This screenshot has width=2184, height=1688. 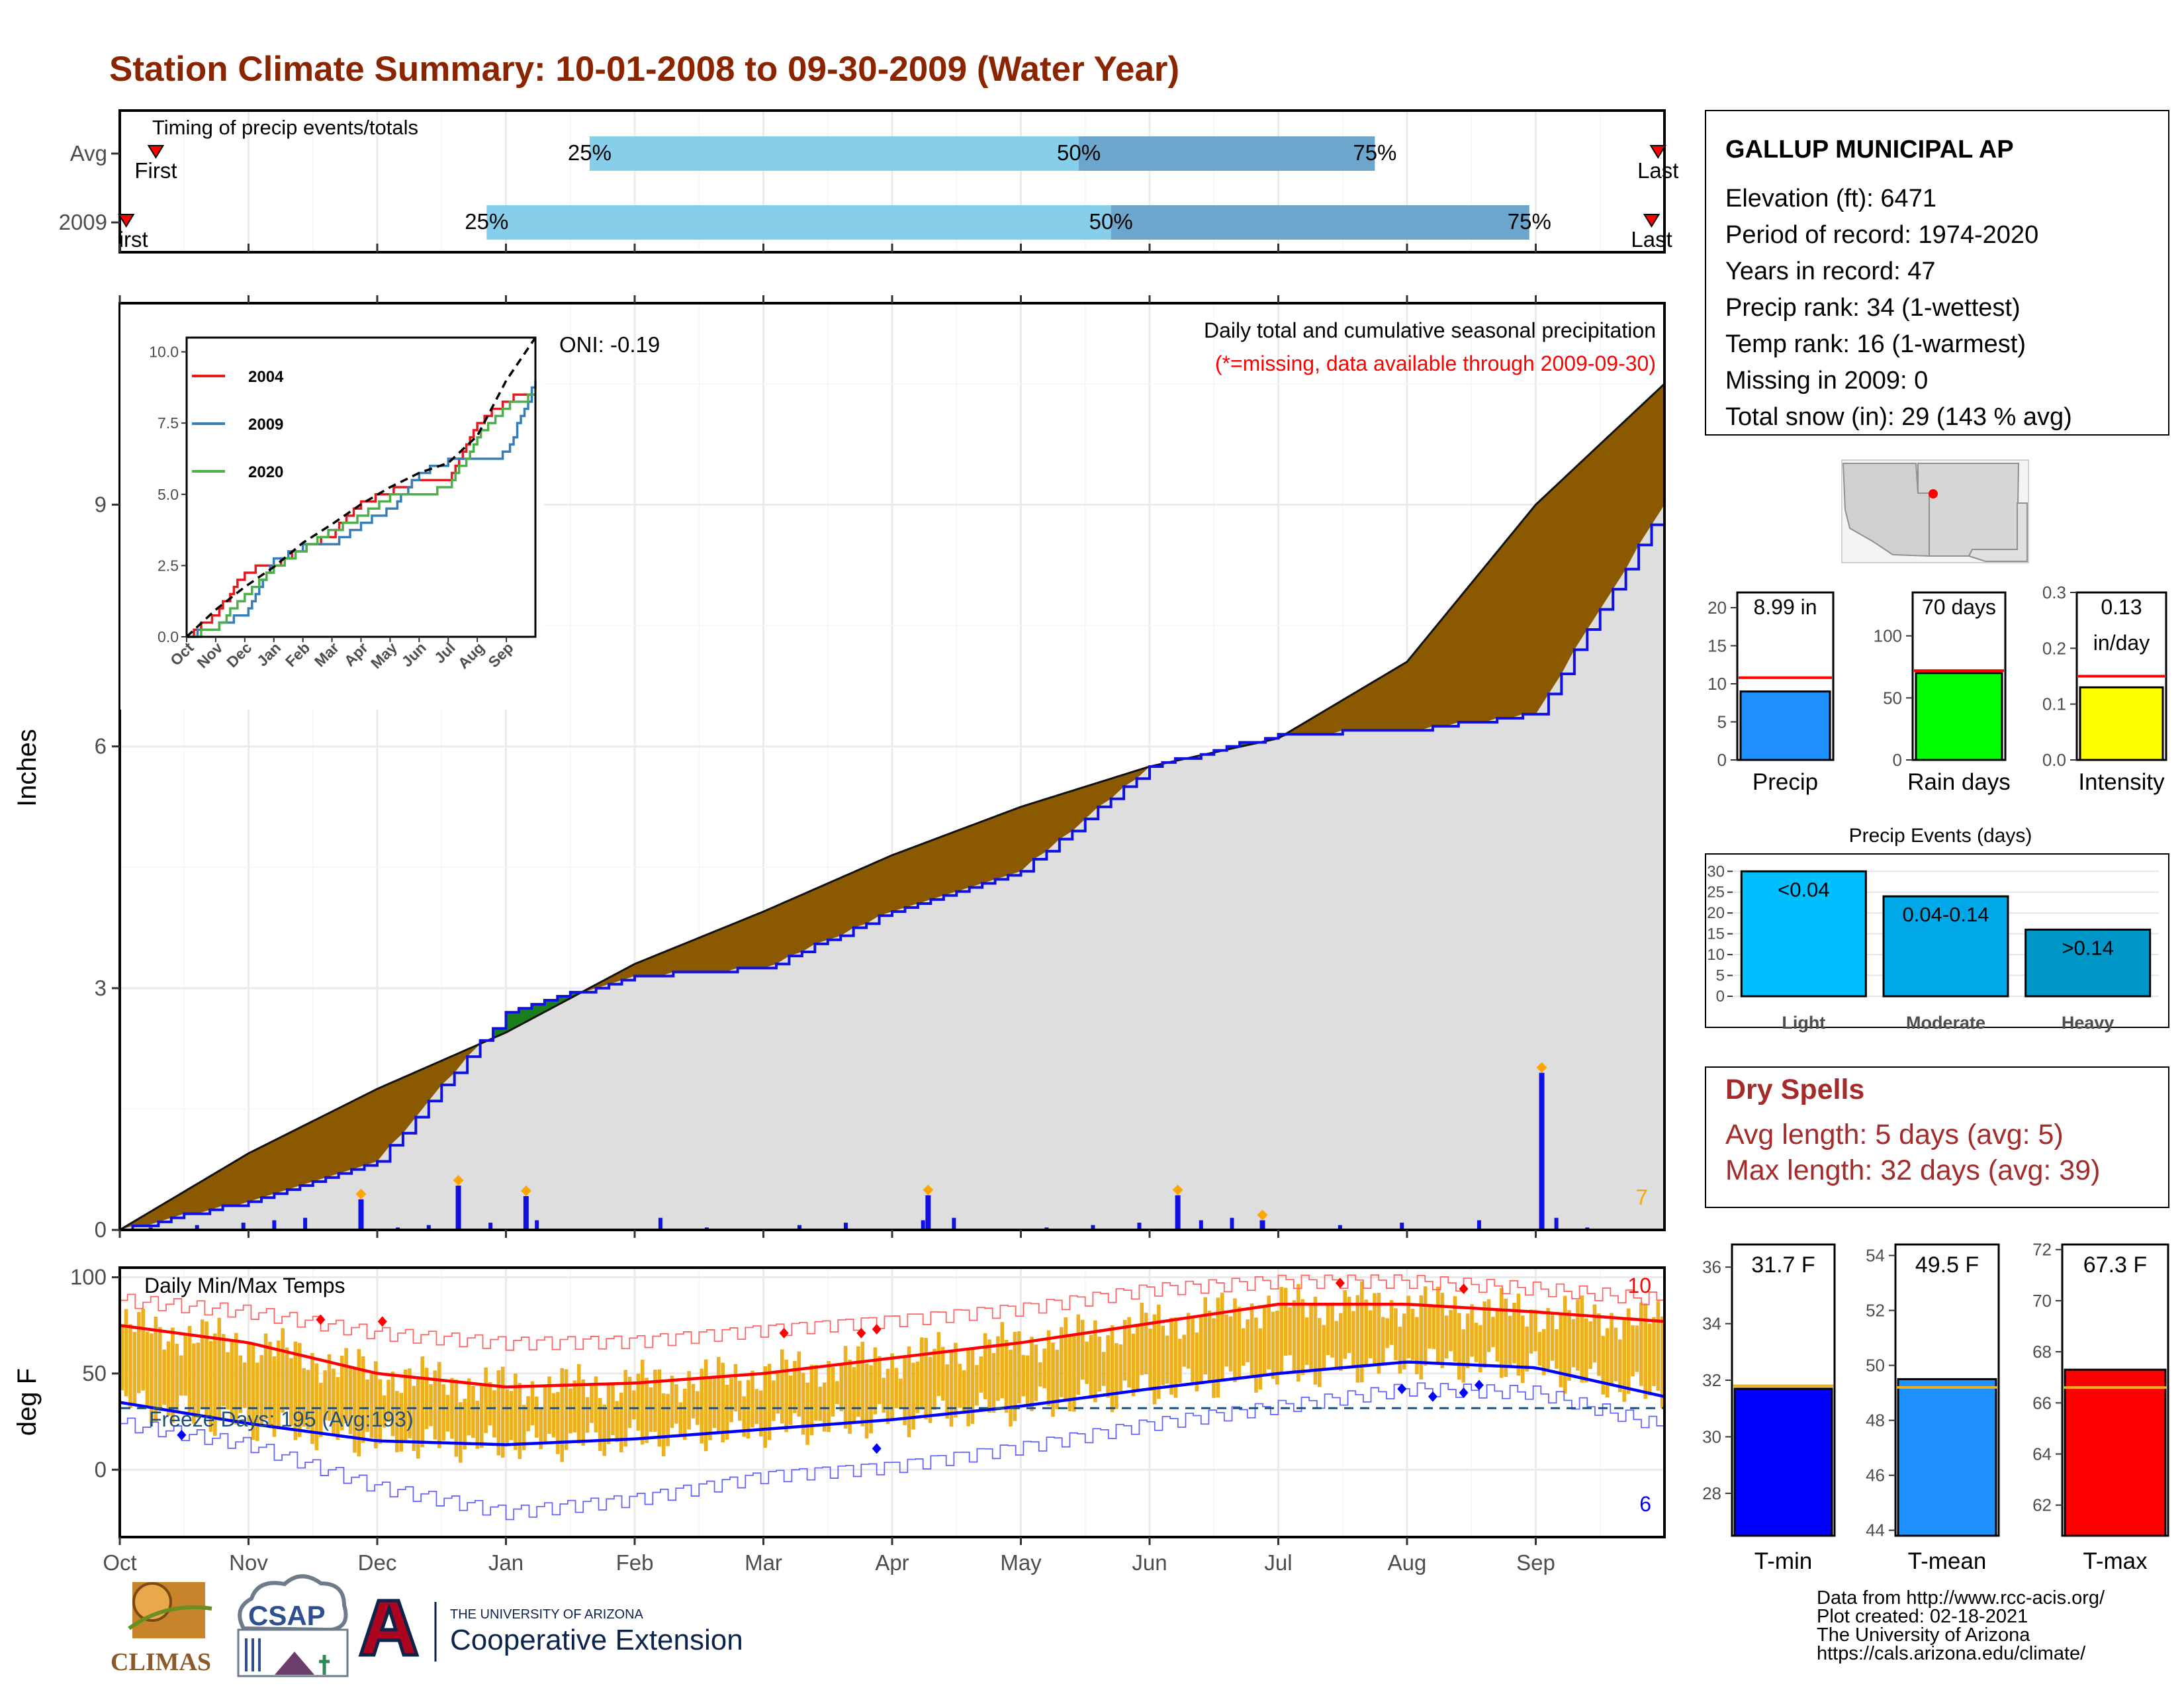 What do you see at coordinates (1716, 893) in the screenshot?
I see `events-y-tick-label: 25` at bounding box center [1716, 893].